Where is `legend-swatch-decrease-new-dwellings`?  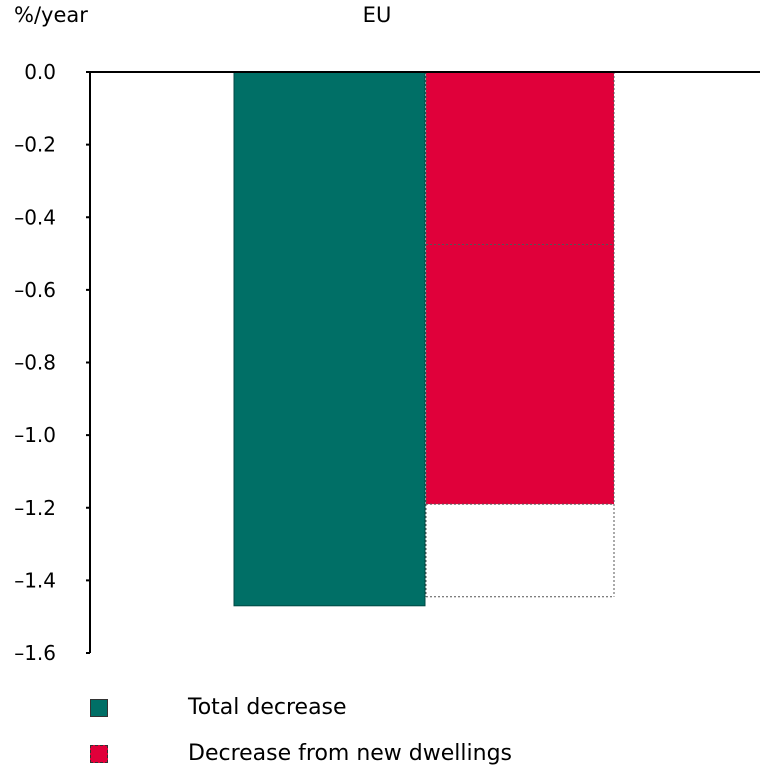
legend-swatch-decrease-new-dwellings is located at coordinates (99, 754).